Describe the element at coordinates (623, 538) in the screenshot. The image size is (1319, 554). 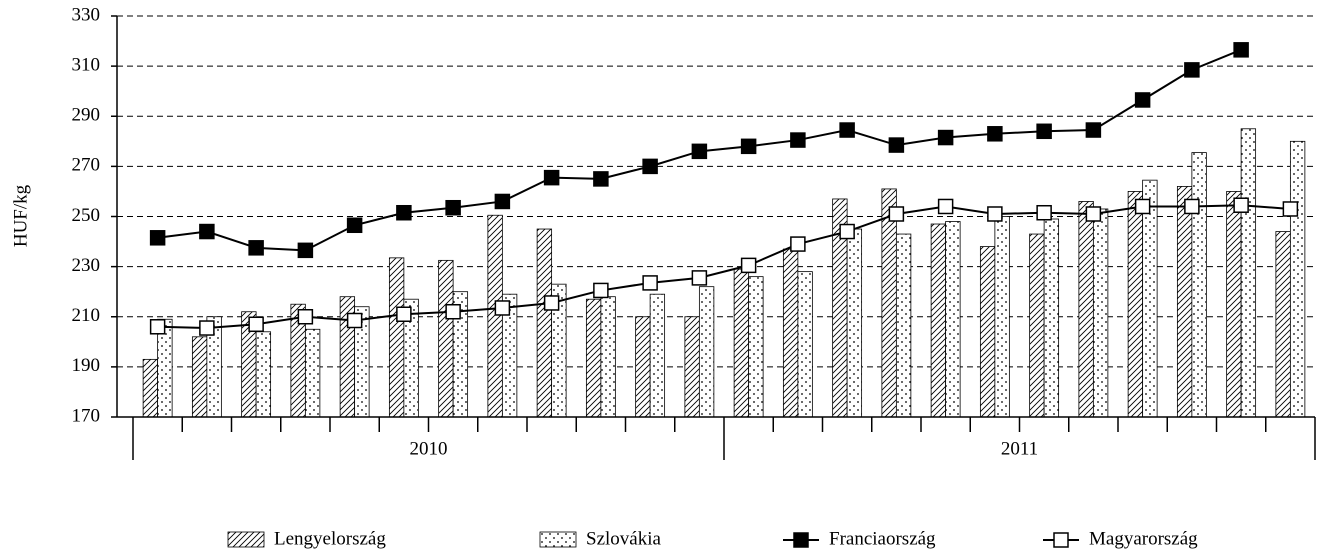
I see `legend-label: Szlovákia` at that location.